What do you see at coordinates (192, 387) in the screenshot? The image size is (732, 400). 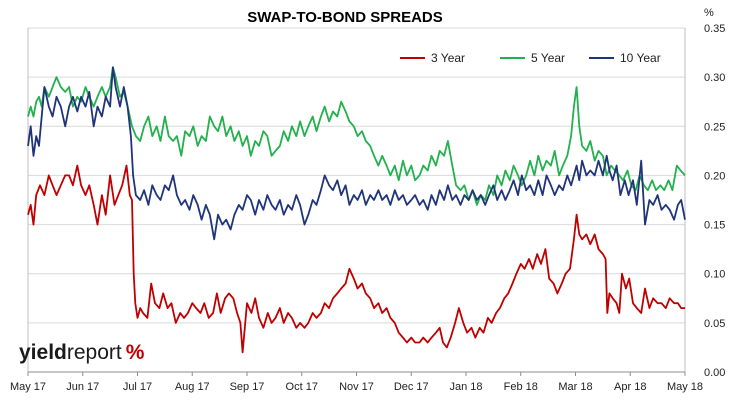 I see `x-tick-label: Aug 17` at bounding box center [192, 387].